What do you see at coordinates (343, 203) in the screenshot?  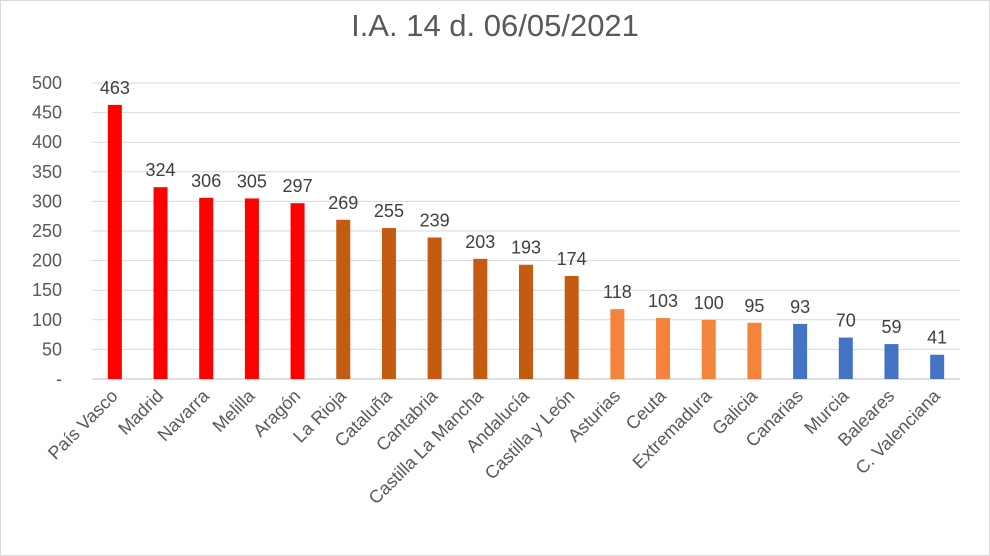 I see `data-label: 269` at bounding box center [343, 203].